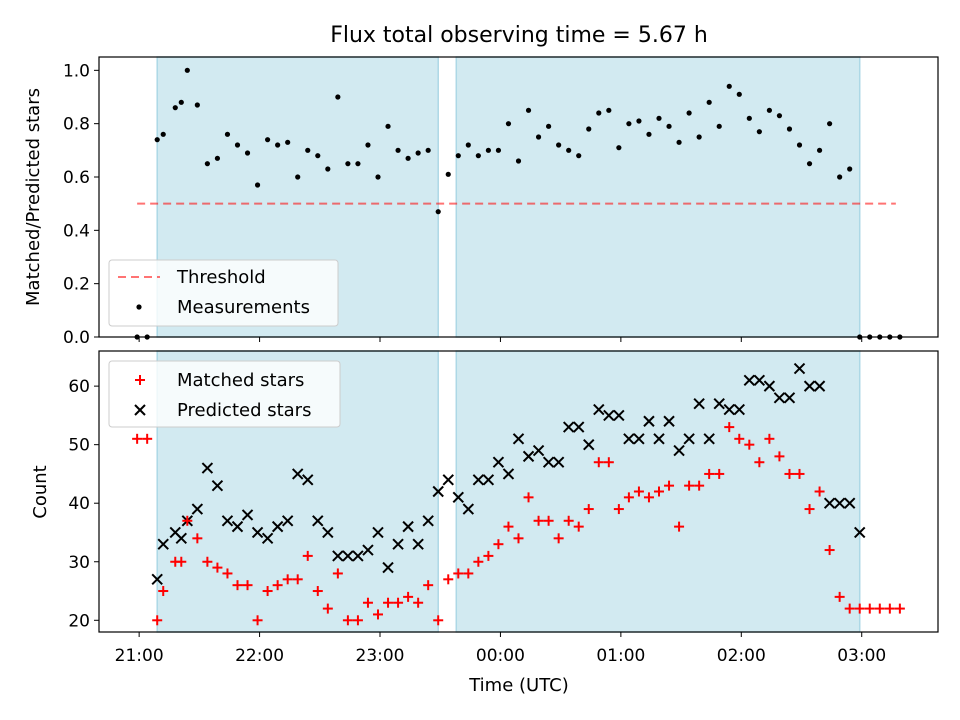  I want to click on ratio-y-tick-label: 0.0, so click(76, 338).